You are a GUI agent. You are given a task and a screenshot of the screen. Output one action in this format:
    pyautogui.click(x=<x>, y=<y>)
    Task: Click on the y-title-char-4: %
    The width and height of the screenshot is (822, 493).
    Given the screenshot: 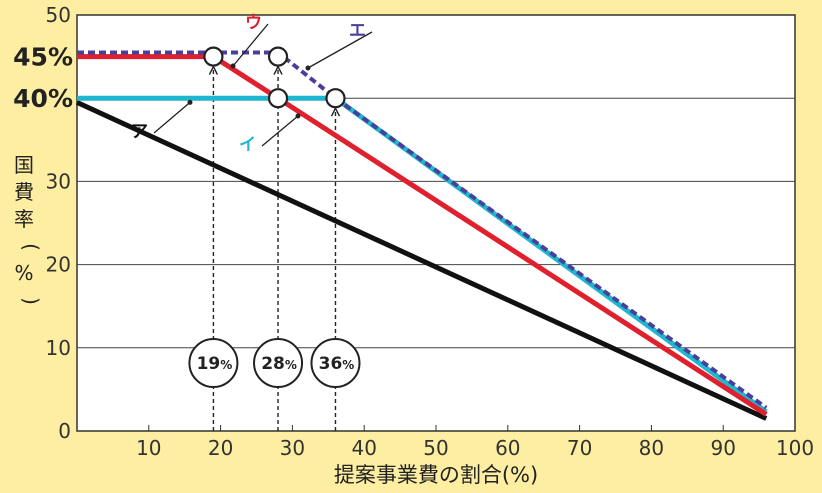 What is the action you would take?
    pyautogui.click(x=23, y=273)
    